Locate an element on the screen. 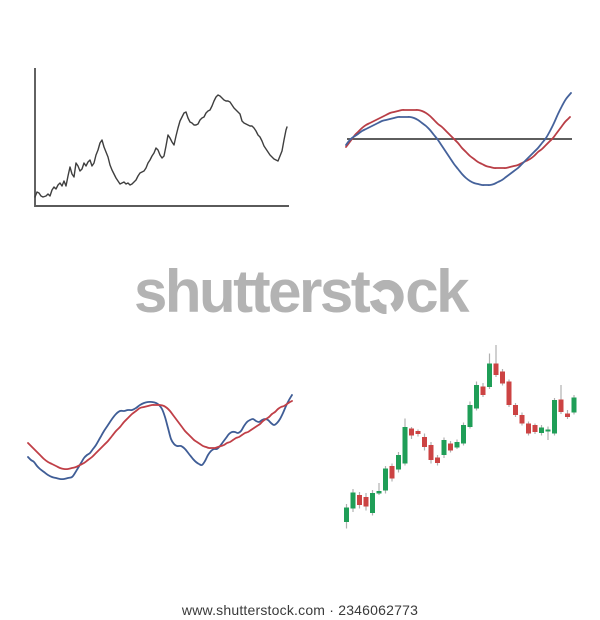 This screenshot has height=620, width=600. signal-line-red is located at coordinates (458, 139).